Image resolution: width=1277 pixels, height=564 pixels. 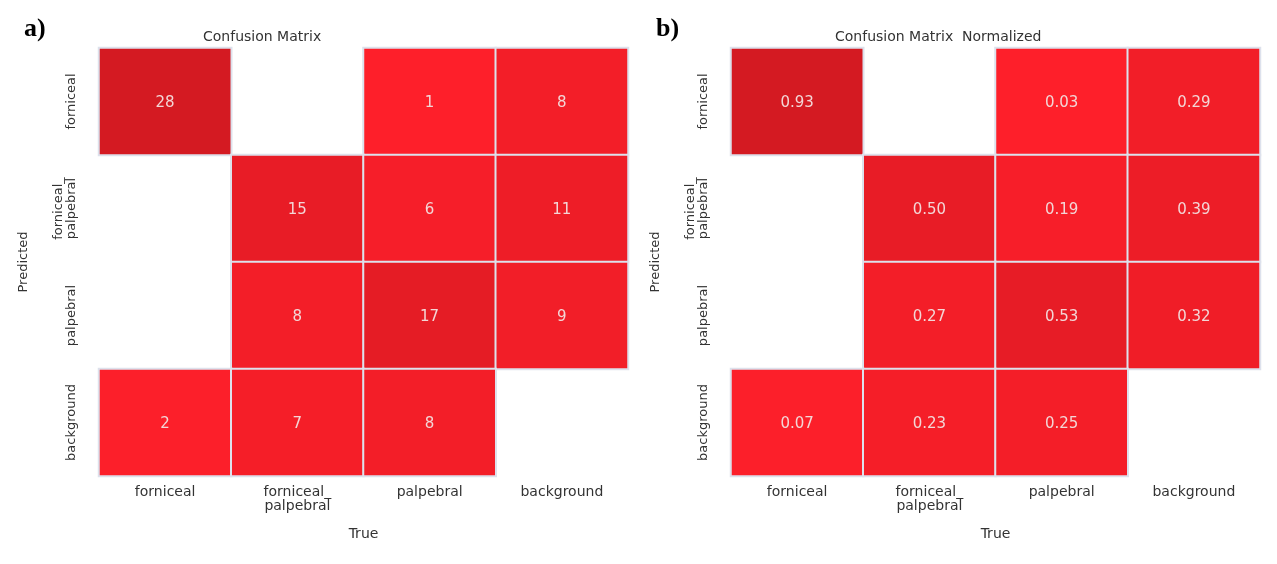 I want to click on data-label: 0.50, so click(x=929, y=208).